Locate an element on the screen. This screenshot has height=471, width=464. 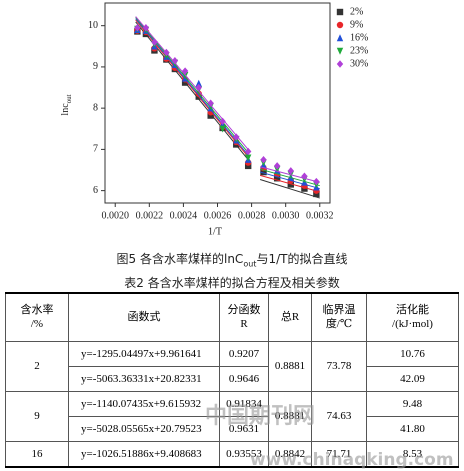
header-cell: 总R is located at coordinates (290, 317).